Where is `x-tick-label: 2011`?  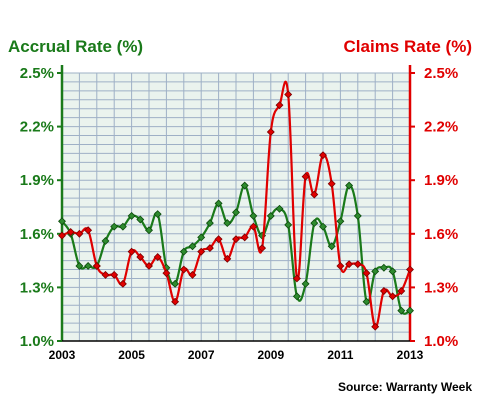 x-tick-label: 2011 is located at coordinates (340, 355).